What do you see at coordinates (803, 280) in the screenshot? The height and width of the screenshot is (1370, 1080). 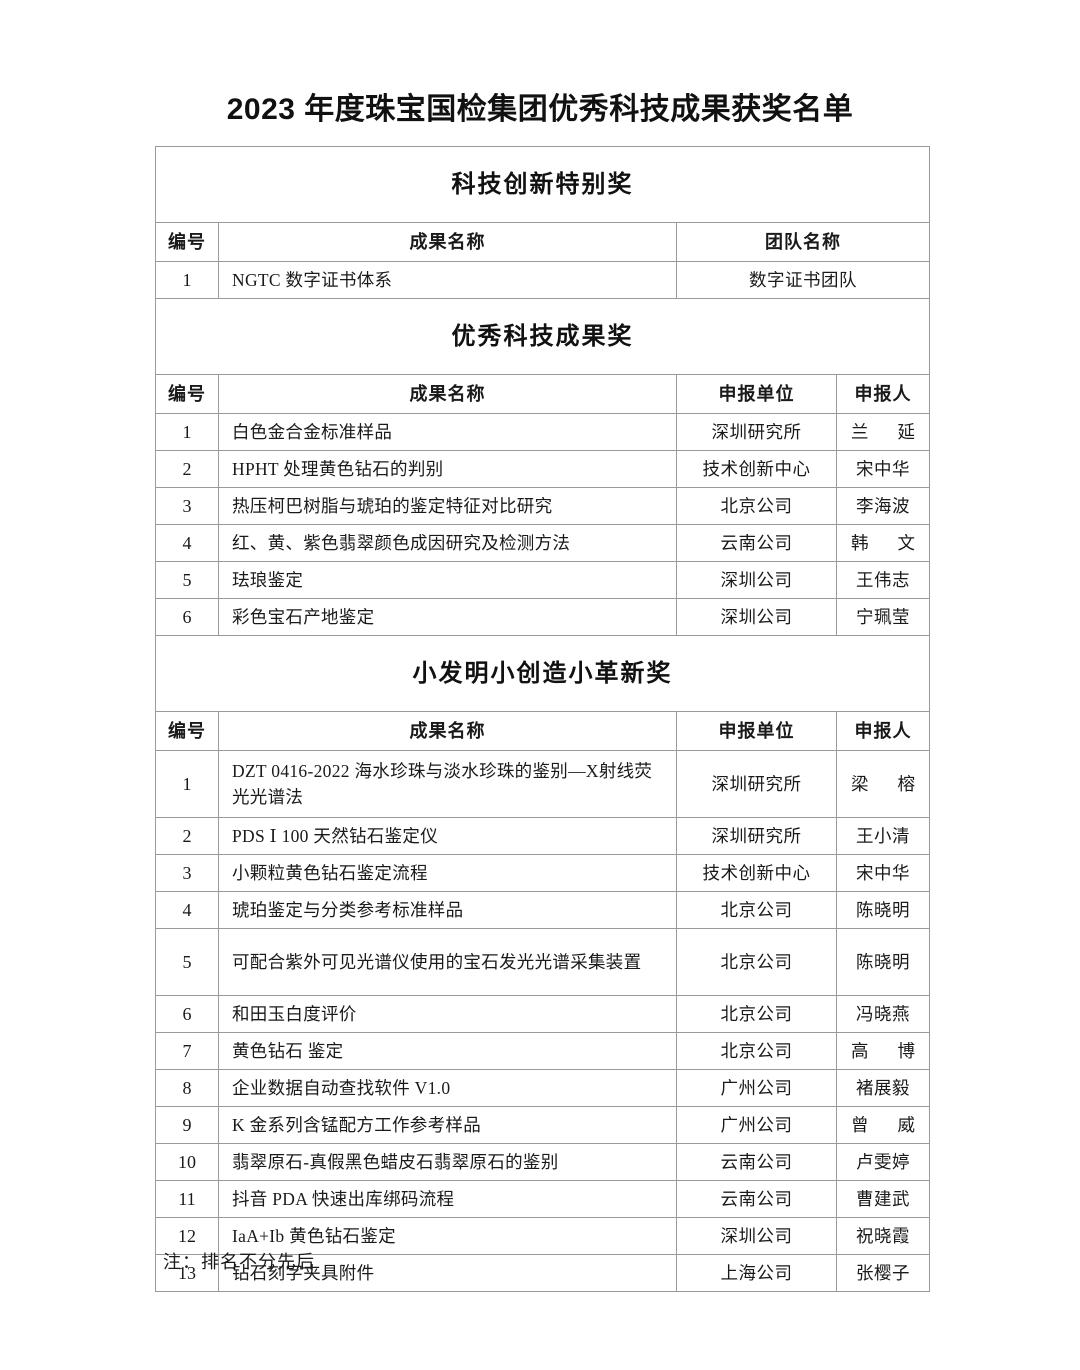 I see `team-name: 数字证书团队` at bounding box center [803, 280].